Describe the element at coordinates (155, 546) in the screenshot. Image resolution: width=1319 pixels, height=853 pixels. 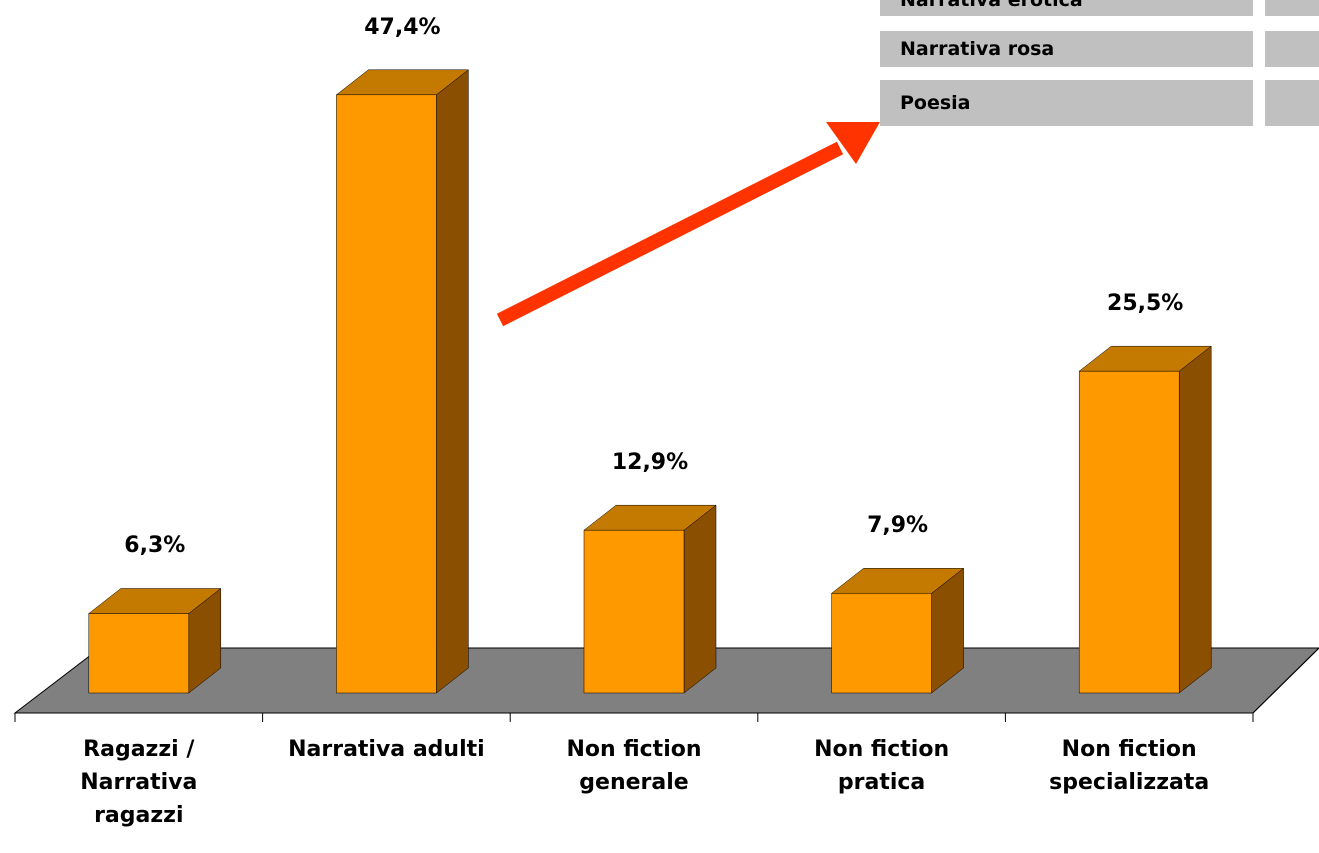
I see `value-label: 6,3%` at that location.